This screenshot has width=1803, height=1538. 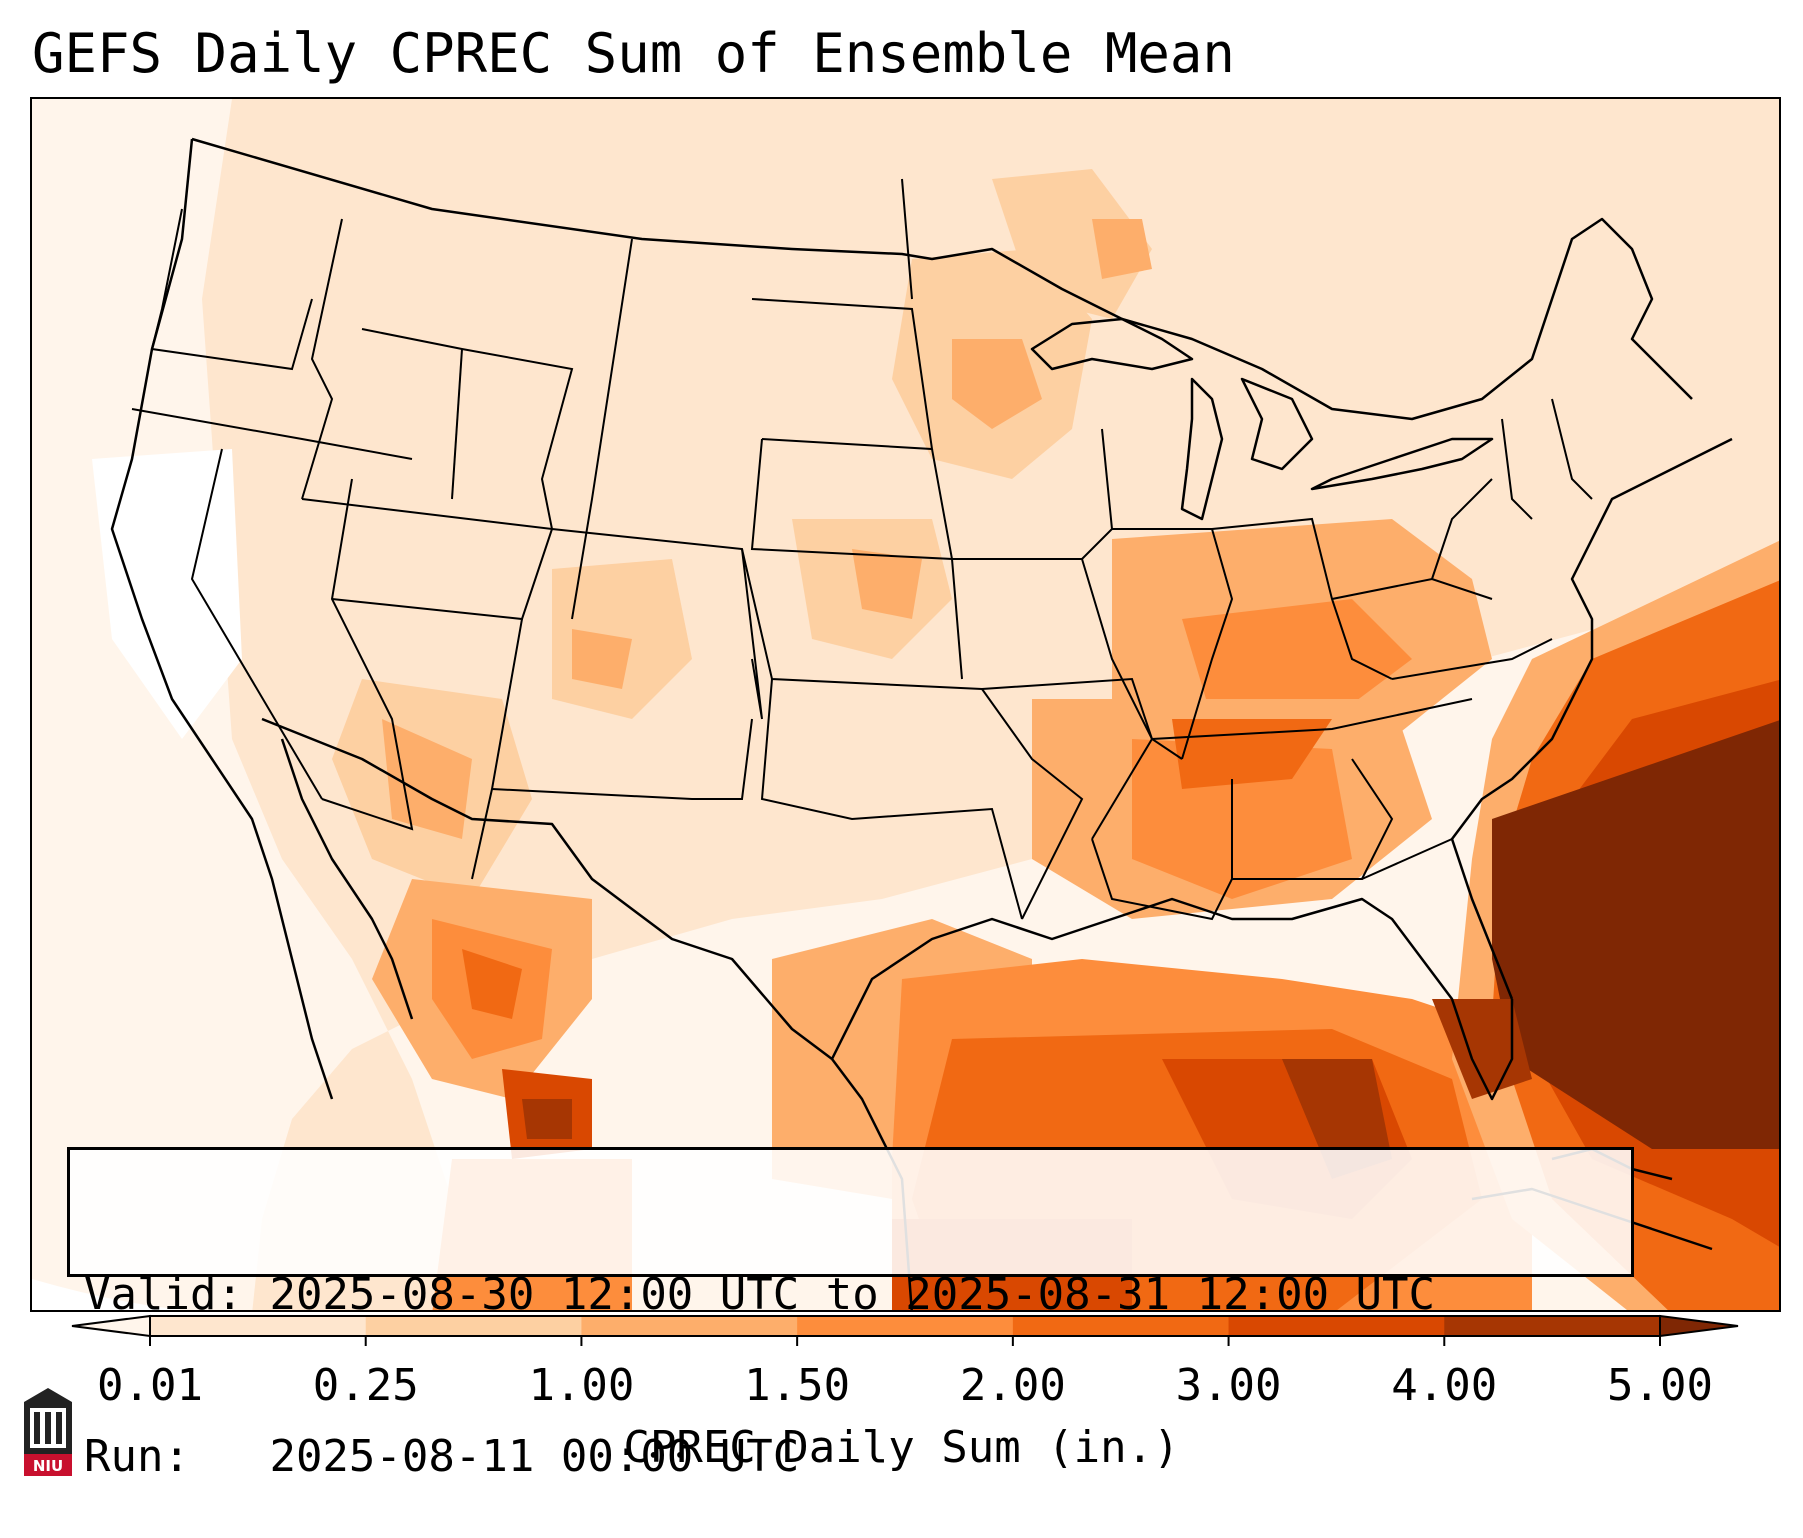 I want to click on run-line: Run: 2025-08-11 00:00 UTC, so click(x=857, y=1457).